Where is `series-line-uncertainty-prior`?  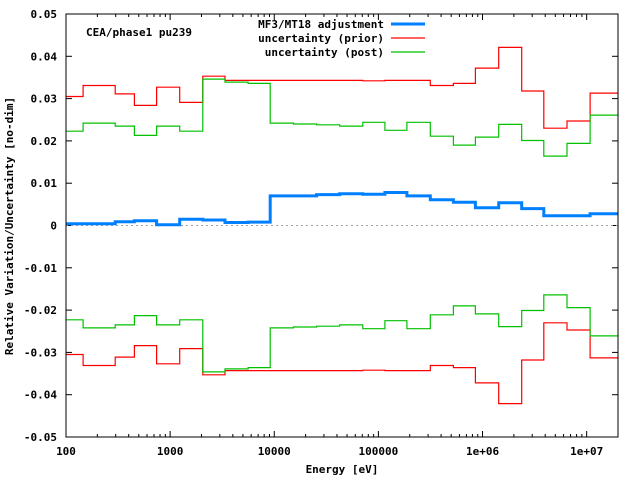 series-line-uncertainty-prior is located at coordinates (342, 87).